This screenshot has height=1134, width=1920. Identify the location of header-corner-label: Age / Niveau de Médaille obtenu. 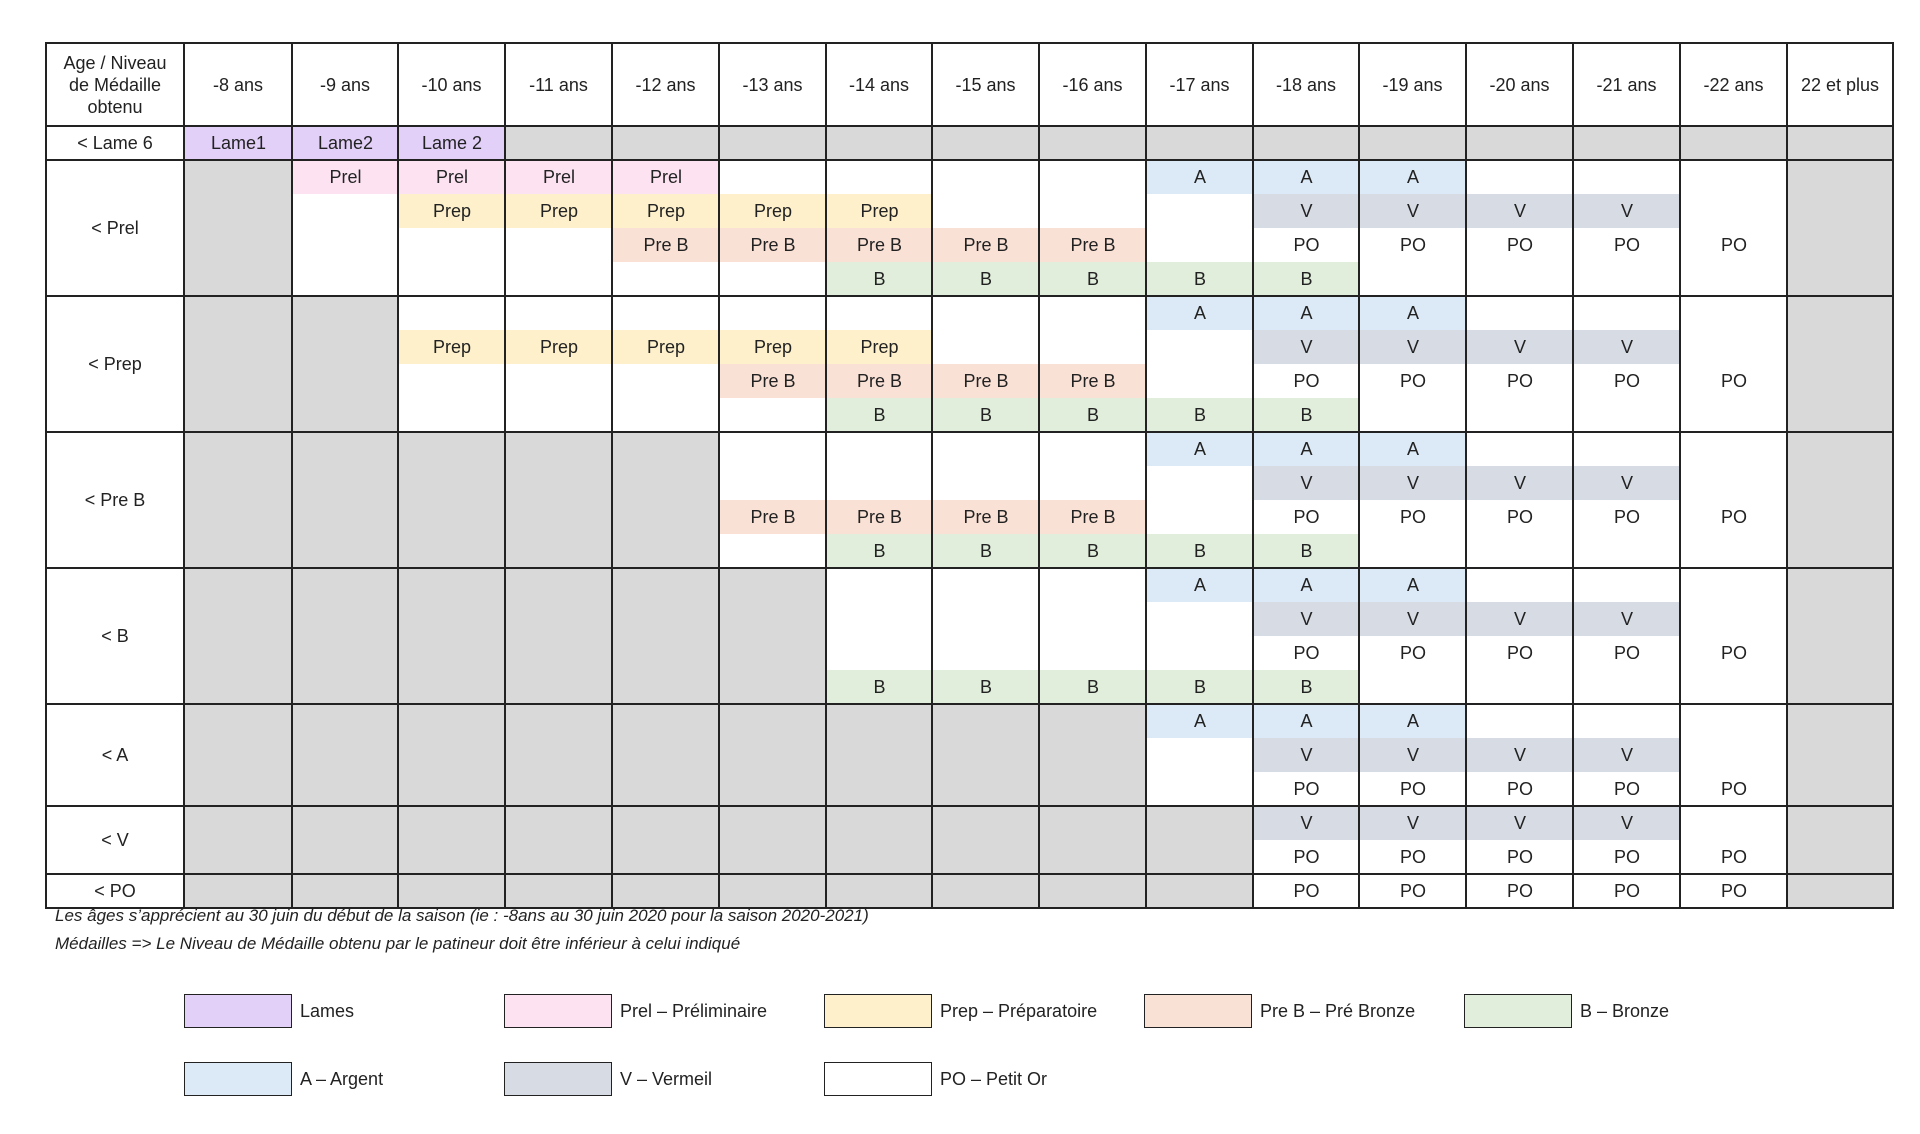
(115, 84).